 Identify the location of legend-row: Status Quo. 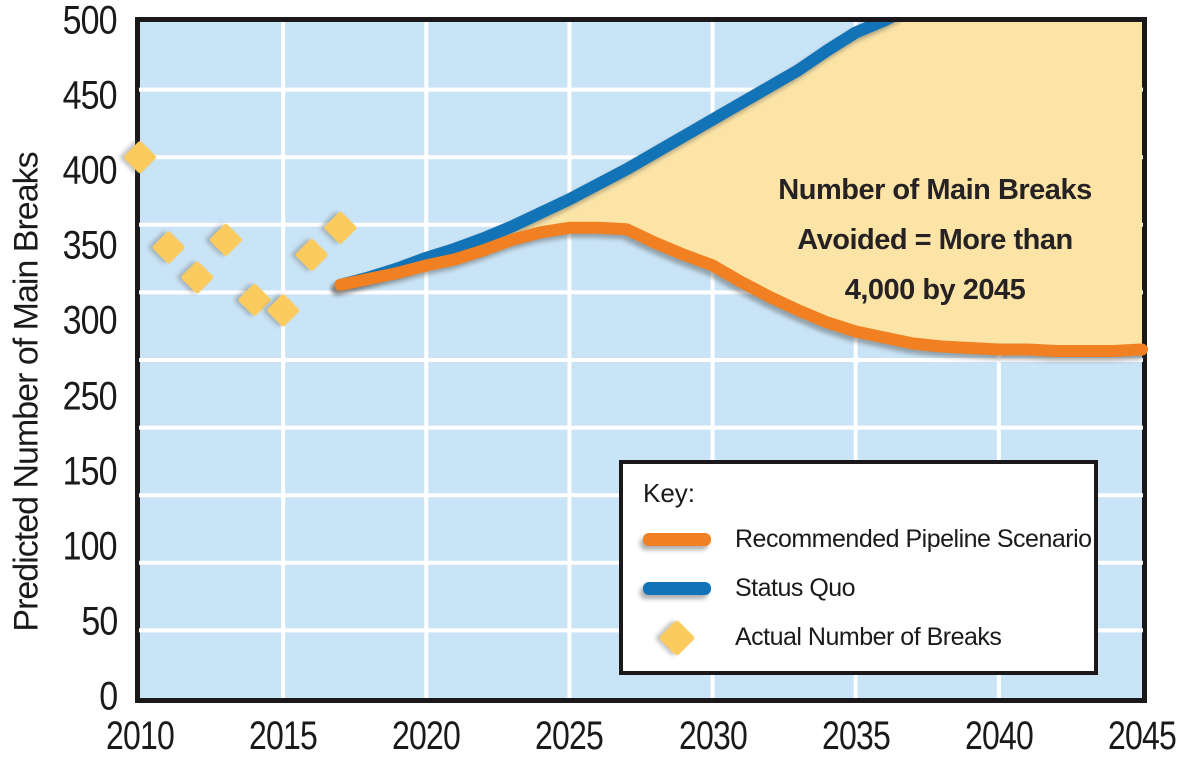
(858, 588).